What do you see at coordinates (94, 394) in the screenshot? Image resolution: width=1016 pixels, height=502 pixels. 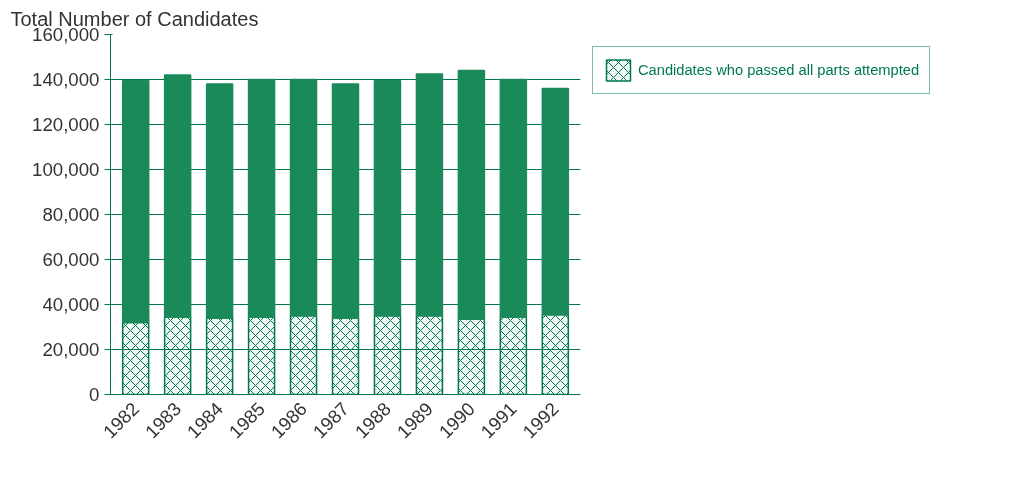 I see `y-tick-label: 0` at bounding box center [94, 394].